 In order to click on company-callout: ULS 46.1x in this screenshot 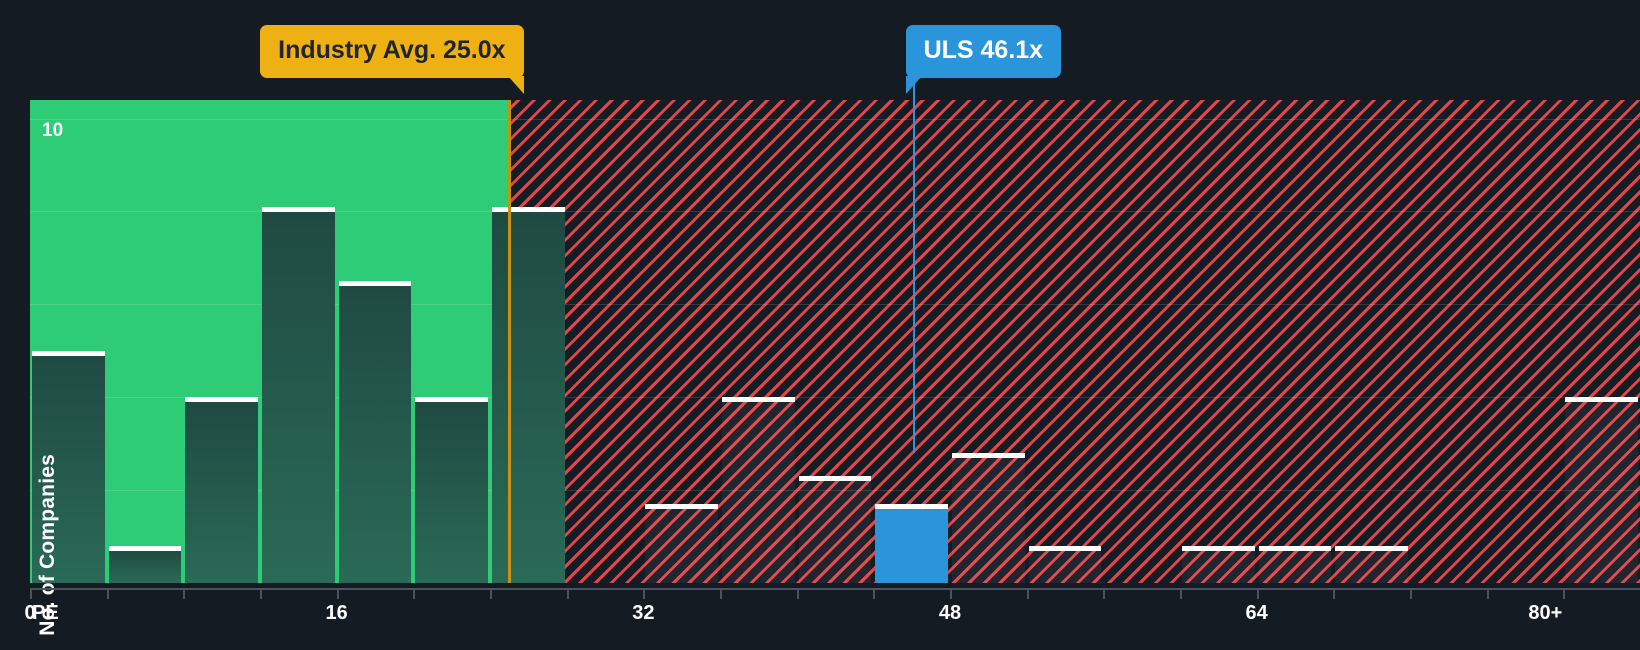, I will do `click(983, 59)`.